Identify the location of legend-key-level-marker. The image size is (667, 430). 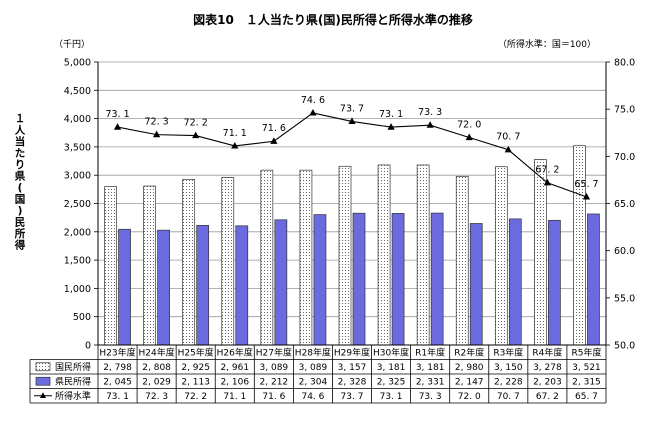
(43, 395).